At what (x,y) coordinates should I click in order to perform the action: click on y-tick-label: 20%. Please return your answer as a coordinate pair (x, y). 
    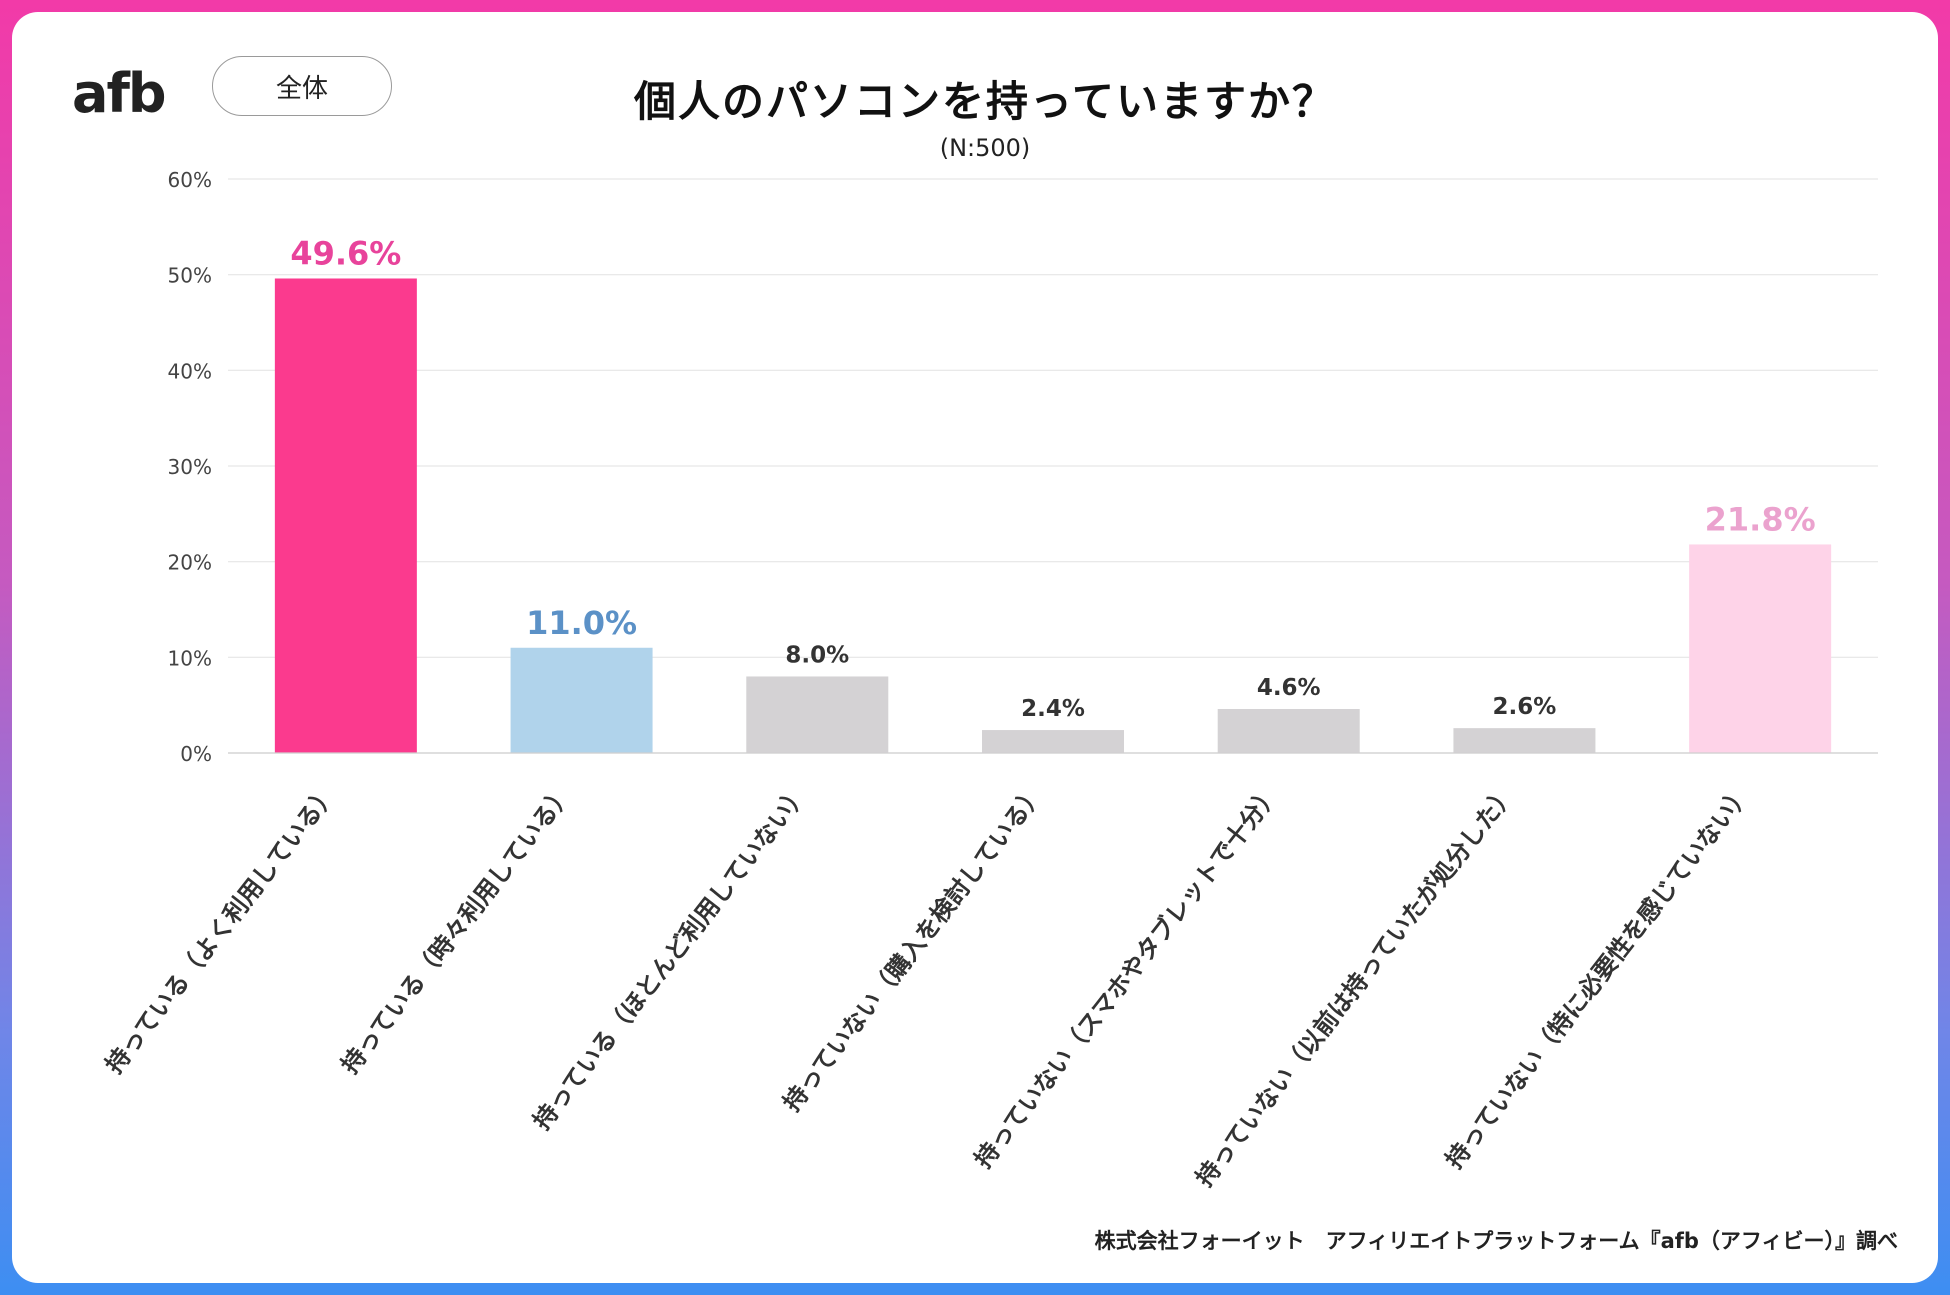
    Looking at the image, I should click on (190, 563).